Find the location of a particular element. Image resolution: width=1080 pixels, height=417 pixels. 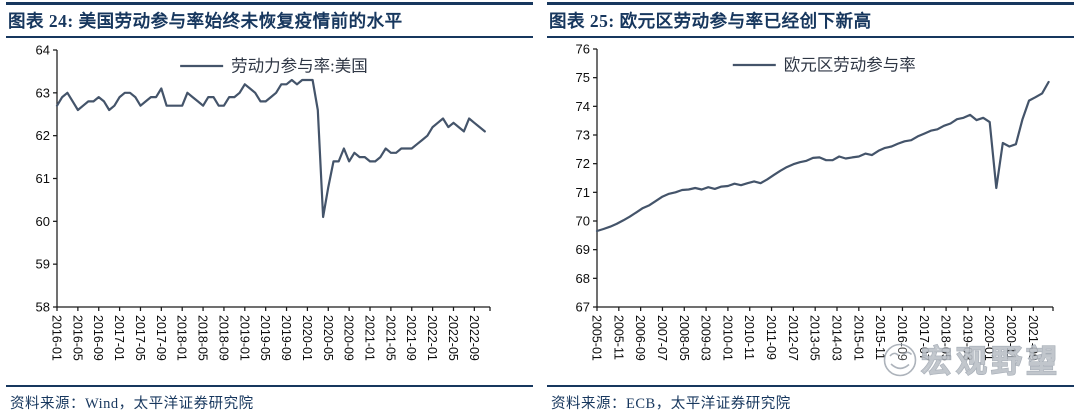

y-tick-label: 64 is located at coordinates (43, 50).